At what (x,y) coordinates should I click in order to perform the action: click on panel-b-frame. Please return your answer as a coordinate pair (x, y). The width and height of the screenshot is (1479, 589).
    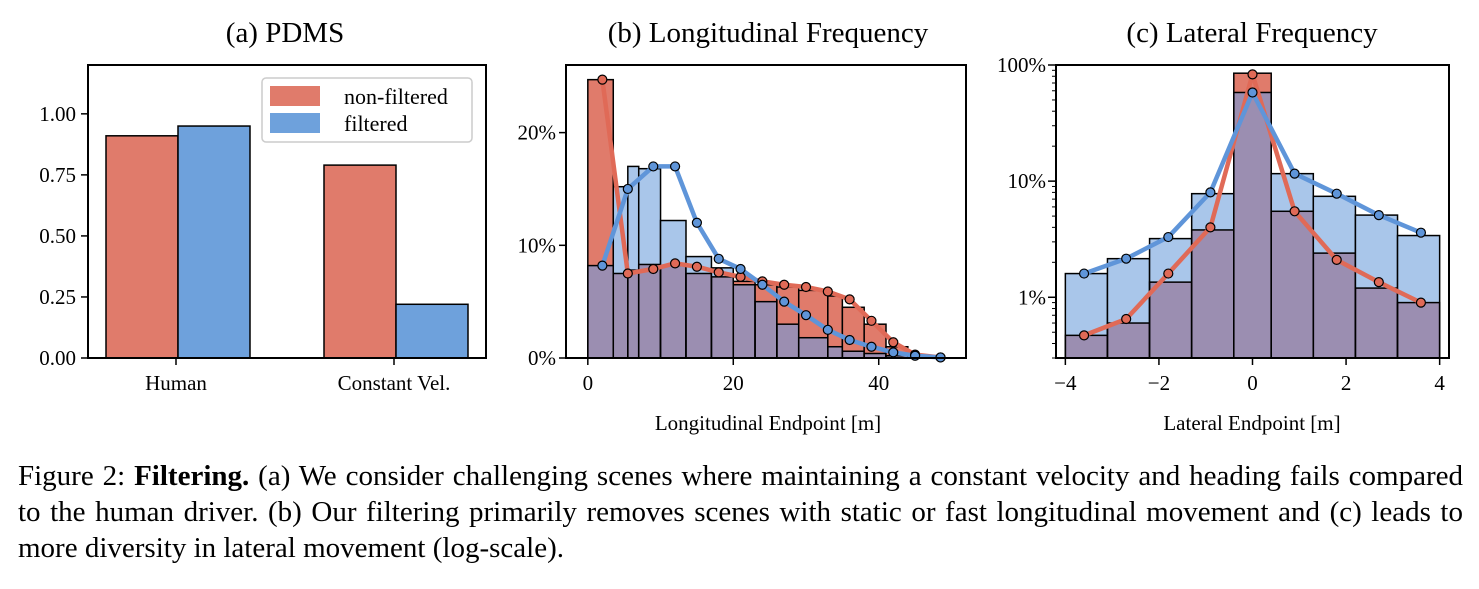
    Looking at the image, I should click on (766, 211).